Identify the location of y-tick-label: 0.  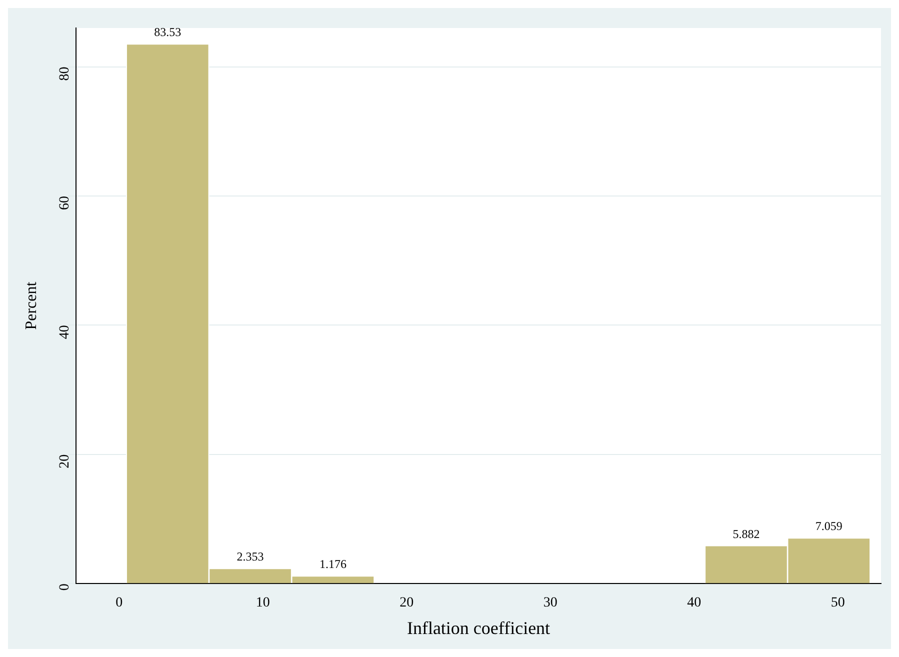
(65, 587).